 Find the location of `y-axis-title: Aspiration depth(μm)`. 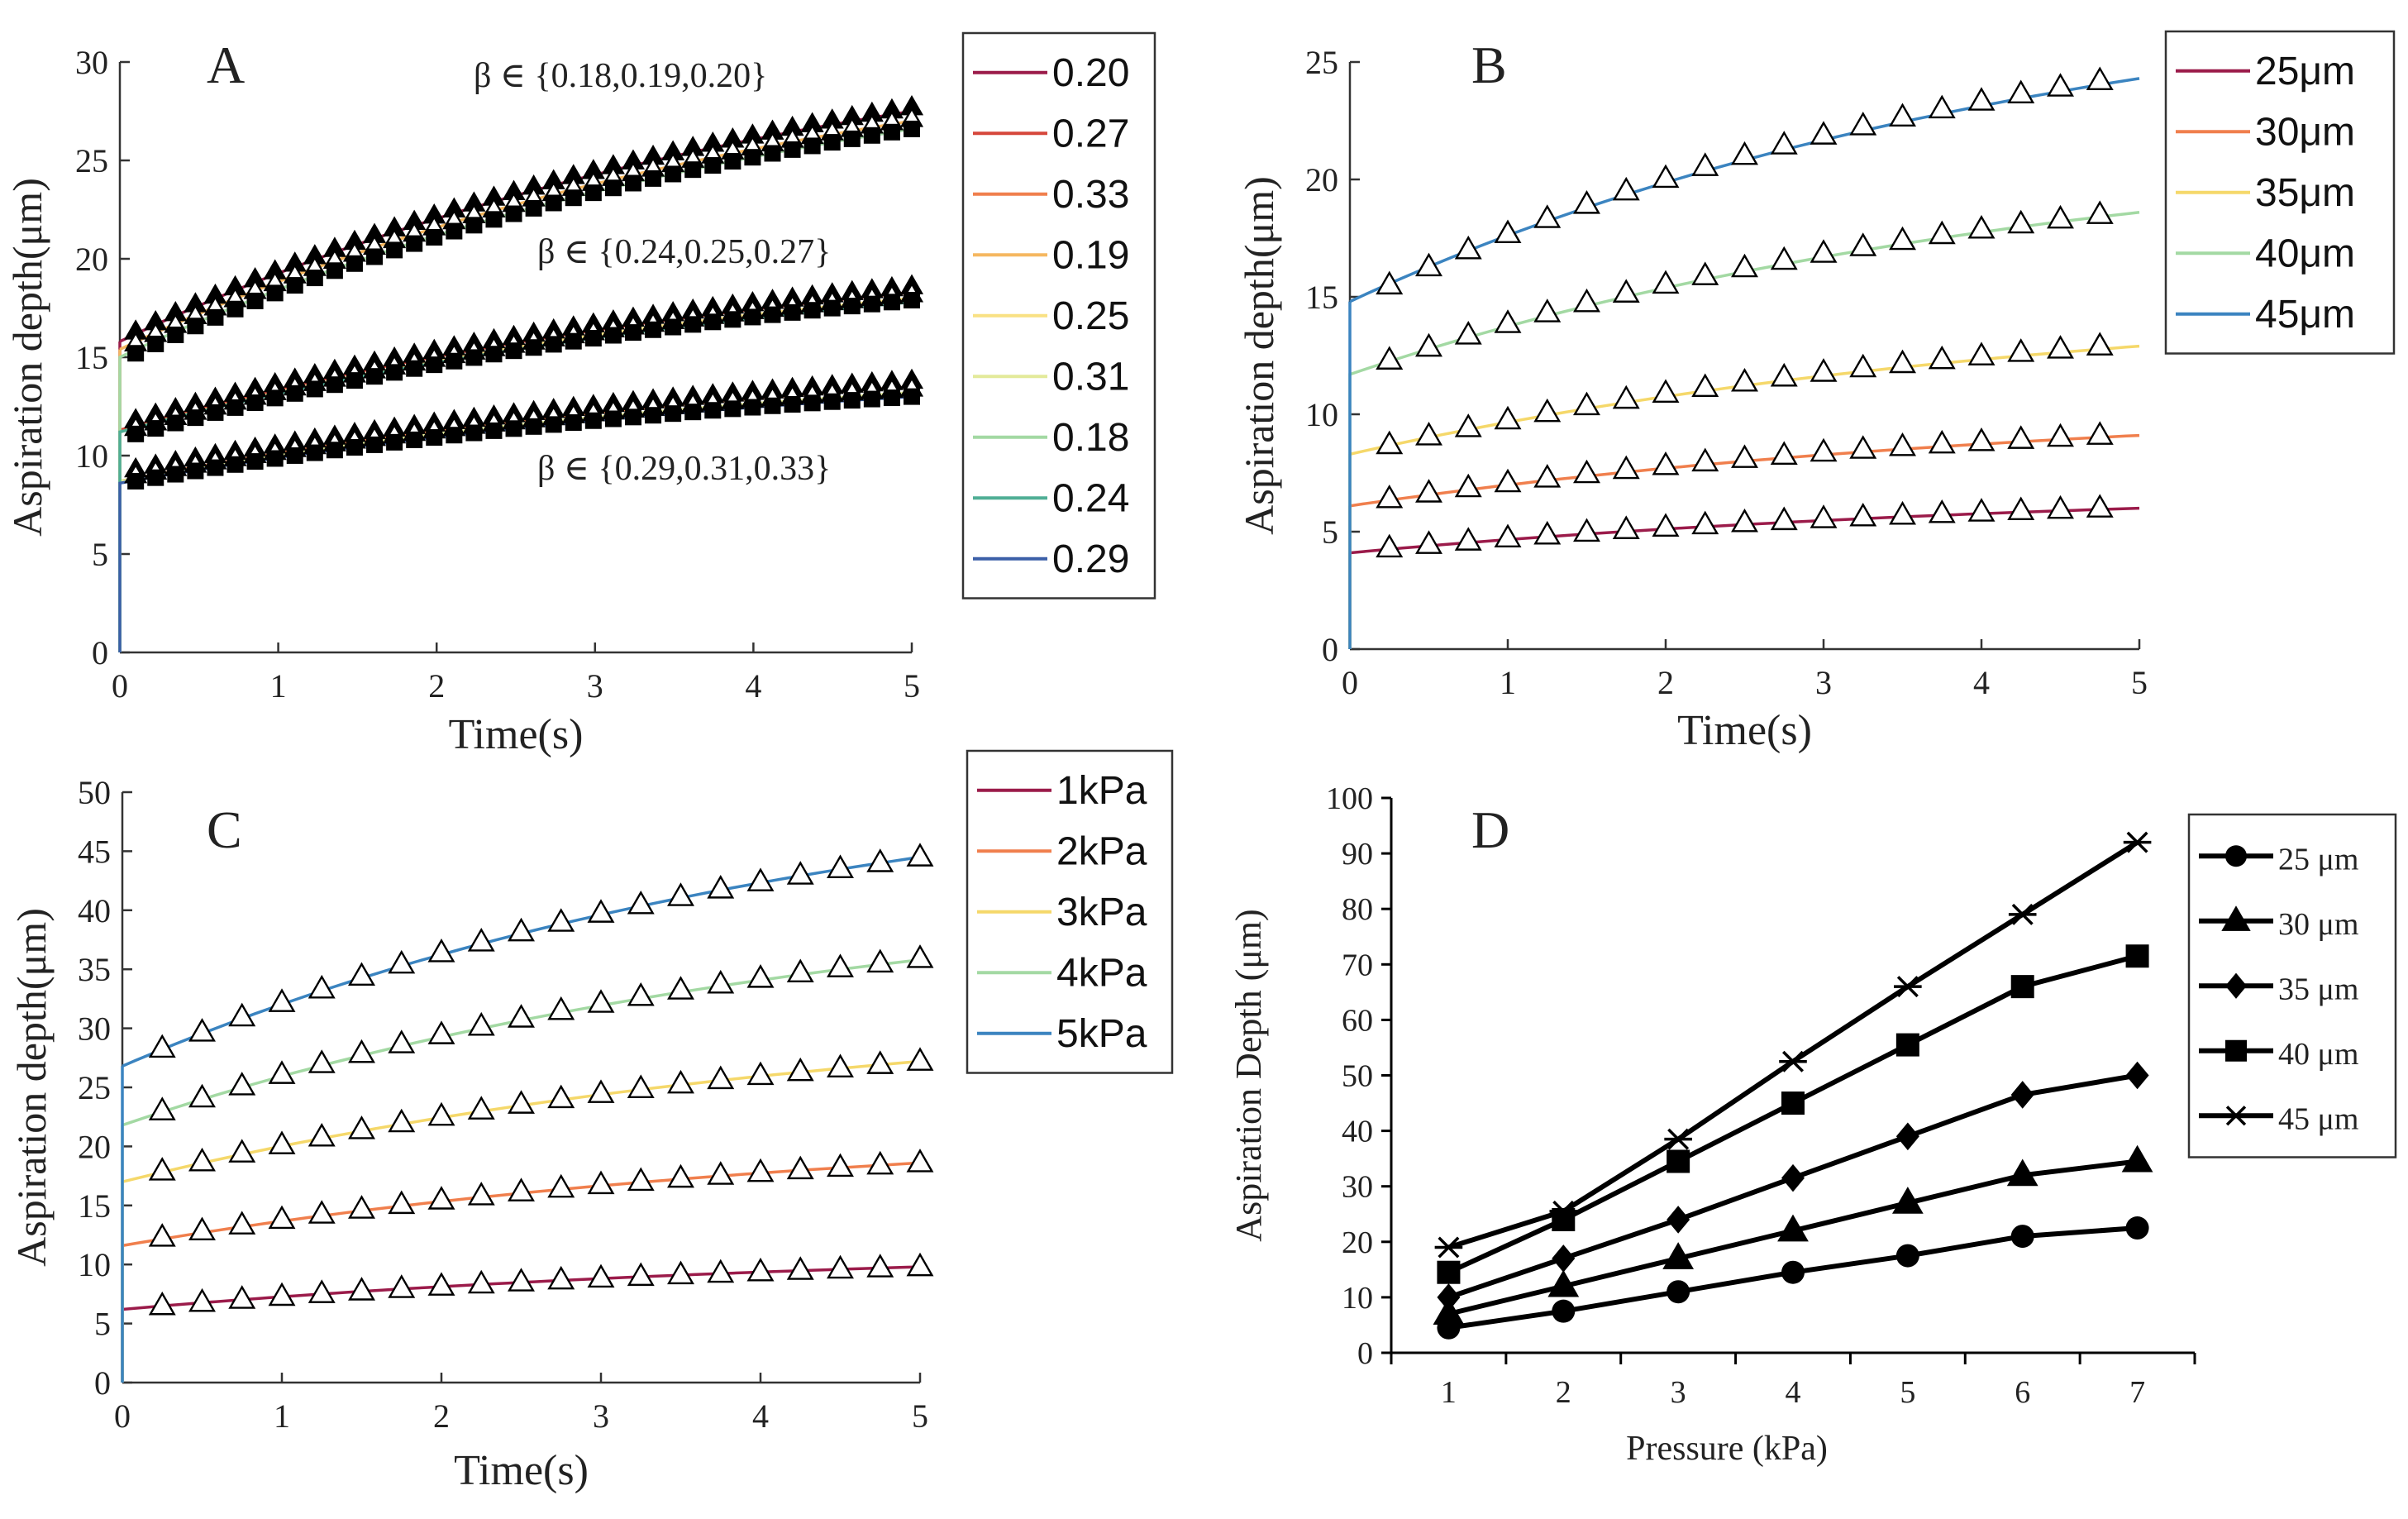

y-axis-title: Aspiration depth(μm) is located at coordinates (27, 357).